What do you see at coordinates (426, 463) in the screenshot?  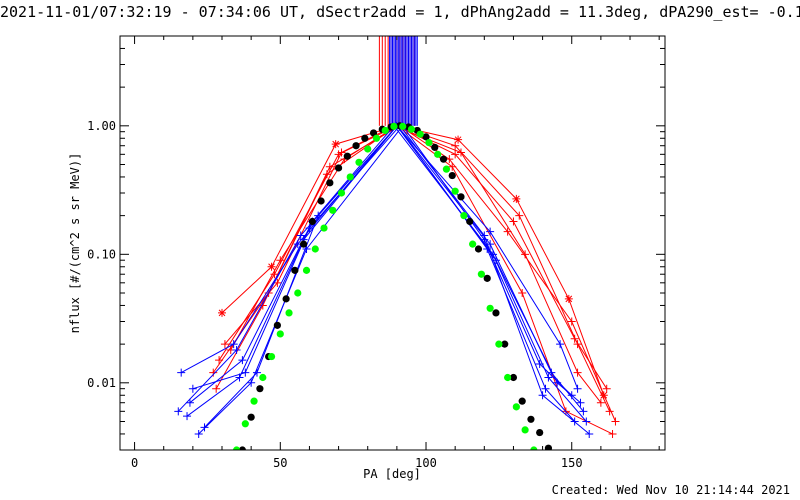 I see `x-tick-label: 100` at bounding box center [426, 463].